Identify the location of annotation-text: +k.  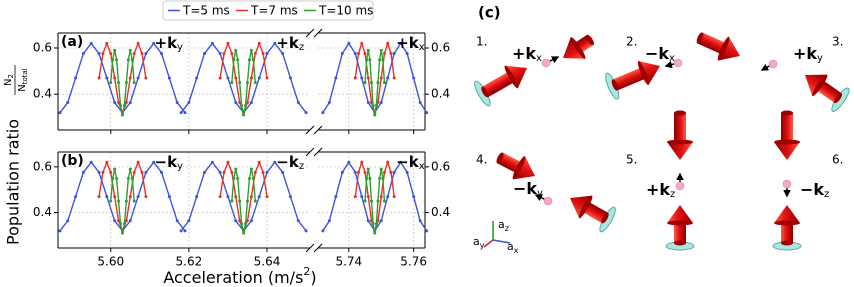
(408, 43).